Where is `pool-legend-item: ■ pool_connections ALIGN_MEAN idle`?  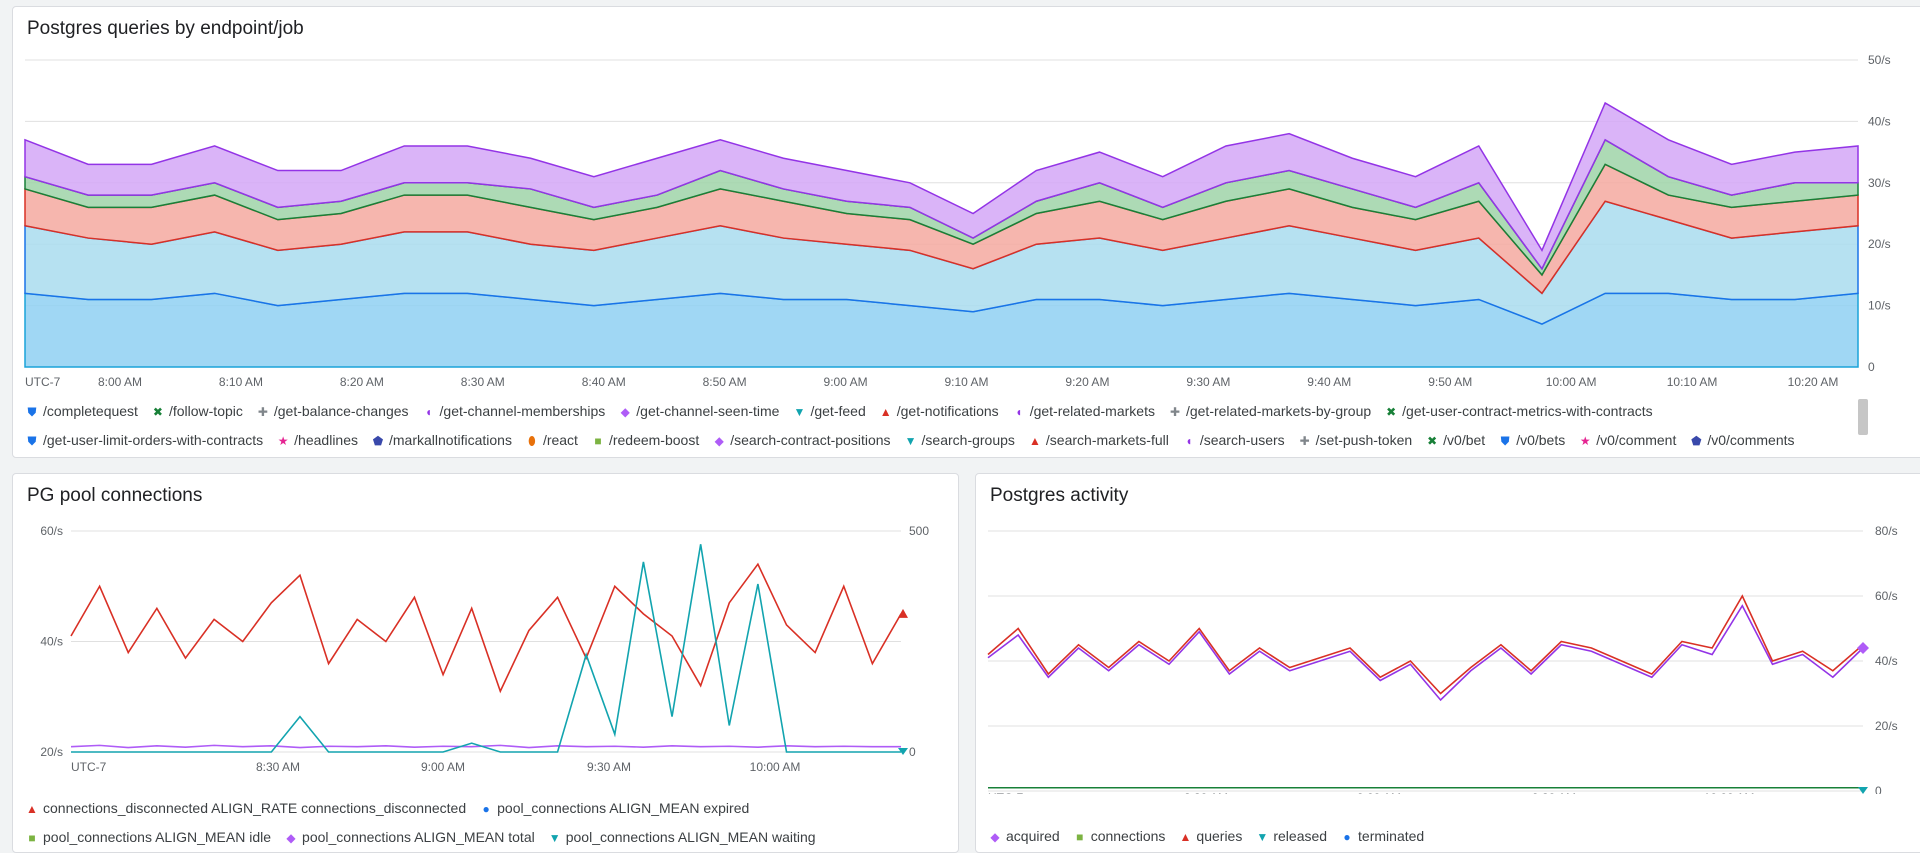
pool-legend-item: ■ pool_connections ALIGN_MEAN idle is located at coordinates (148, 837).